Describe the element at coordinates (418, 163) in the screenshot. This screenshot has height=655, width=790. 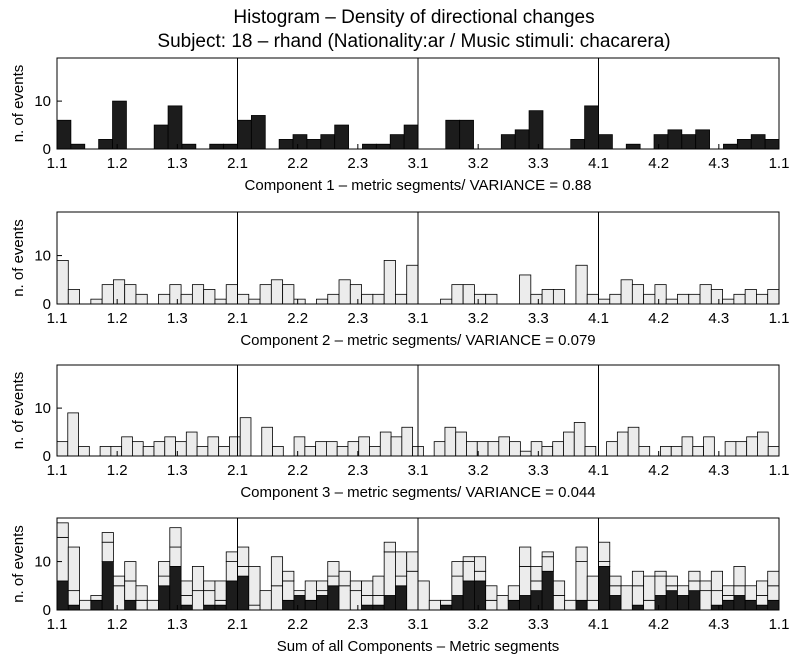
I see `x-tick-label: 3.1` at that location.